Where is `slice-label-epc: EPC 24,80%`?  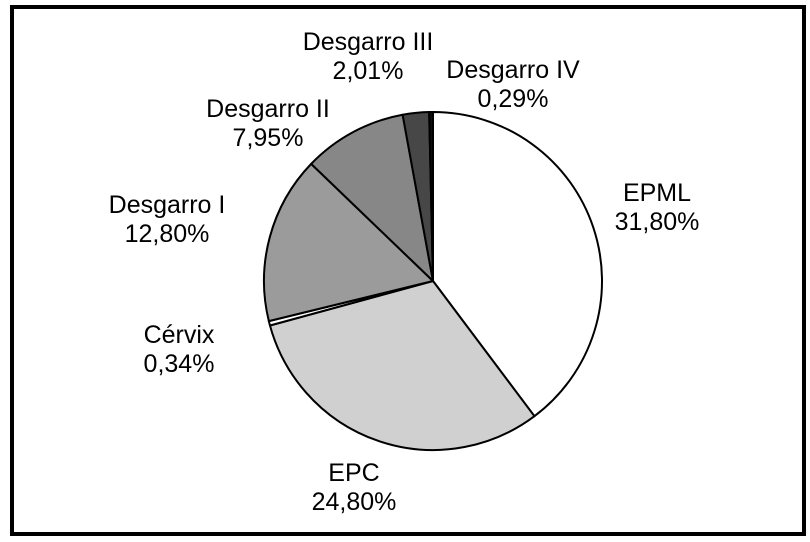
slice-label-epc: EPC 24,80% is located at coordinates (354, 488).